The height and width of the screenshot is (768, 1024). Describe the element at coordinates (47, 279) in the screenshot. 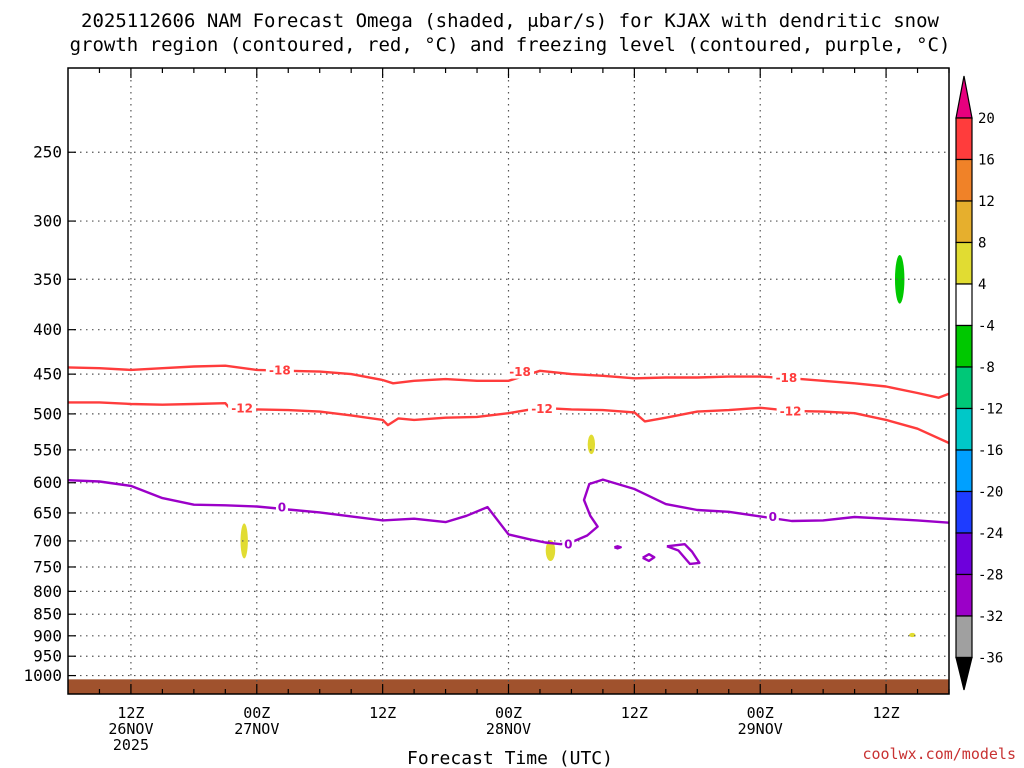

I see `y-tick-label: 350` at that location.